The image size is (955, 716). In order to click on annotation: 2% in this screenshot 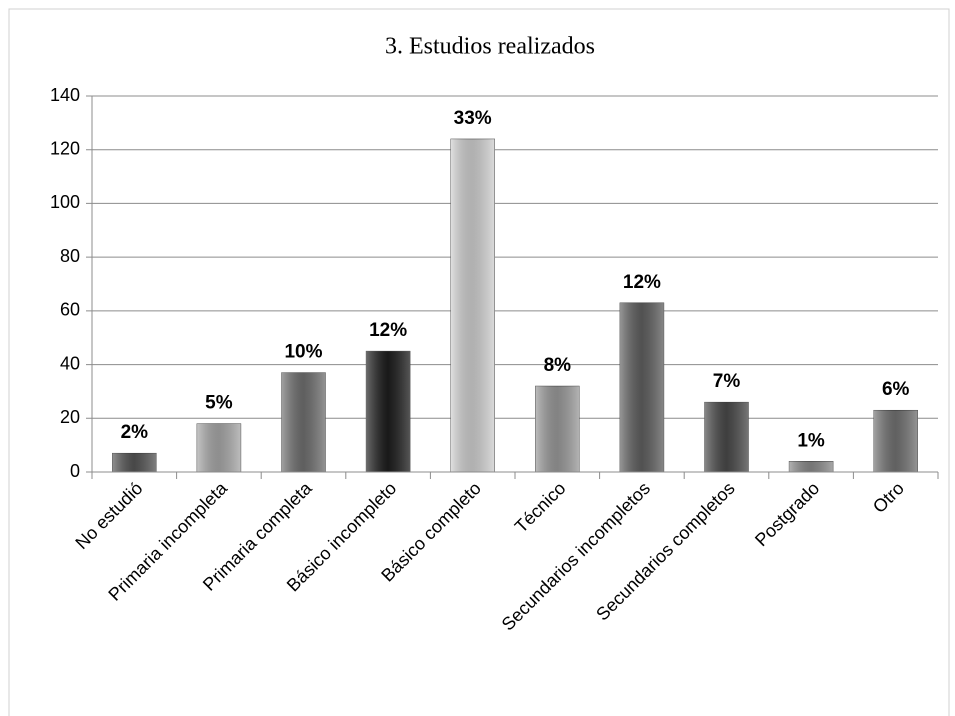, I will do `click(135, 432)`.